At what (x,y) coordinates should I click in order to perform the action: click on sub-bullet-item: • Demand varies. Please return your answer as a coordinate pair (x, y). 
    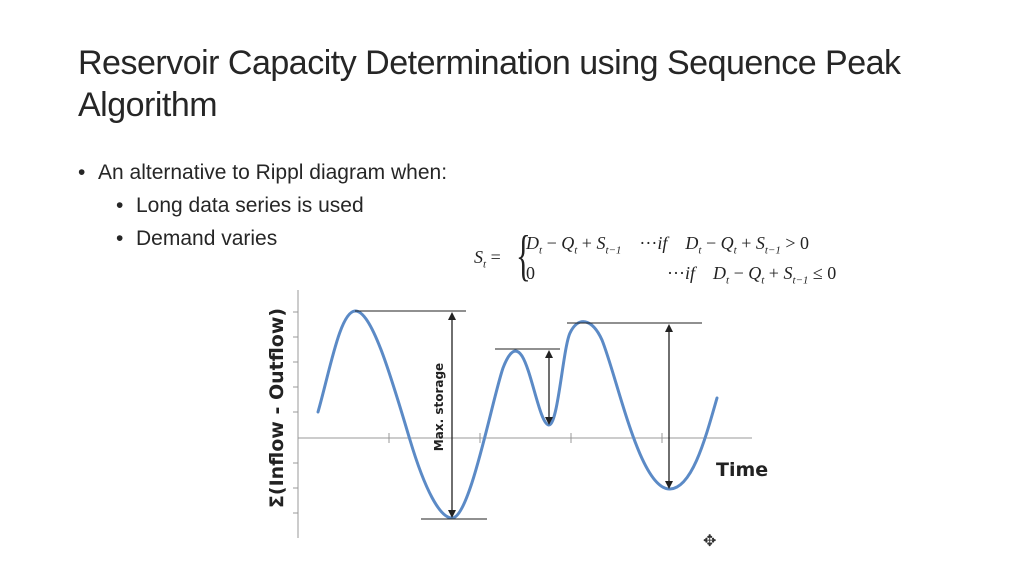
    Looking at the image, I should click on (262, 238).